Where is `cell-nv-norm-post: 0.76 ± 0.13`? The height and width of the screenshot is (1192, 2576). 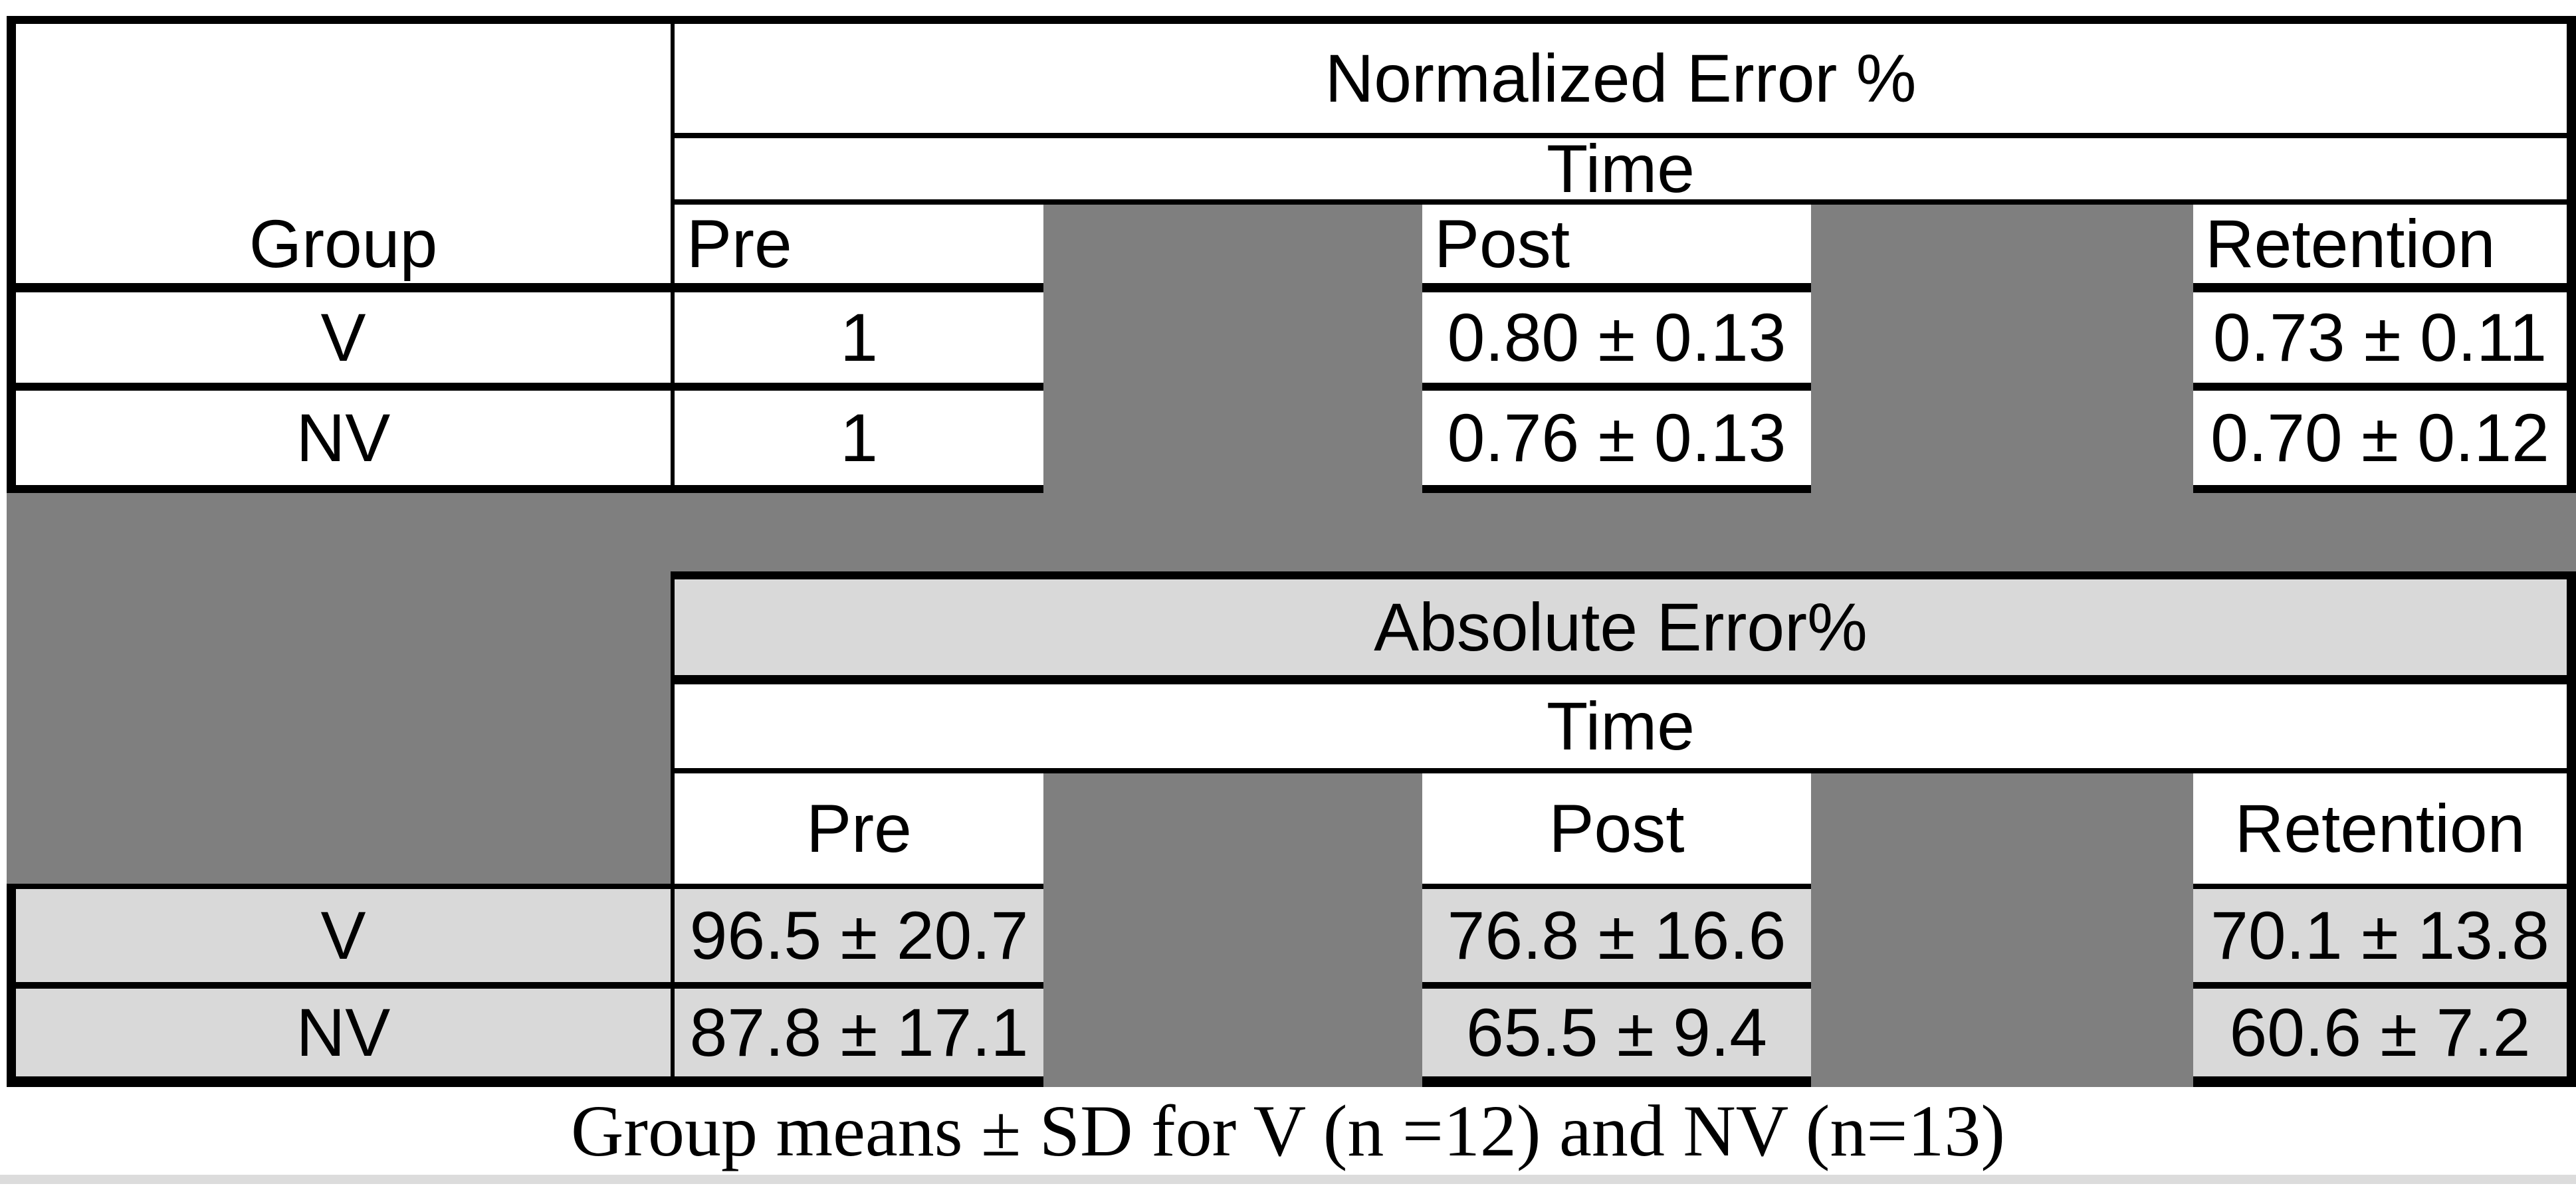 cell-nv-norm-post: 0.76 ± 0.13 is located at coordinates (1616, 438).